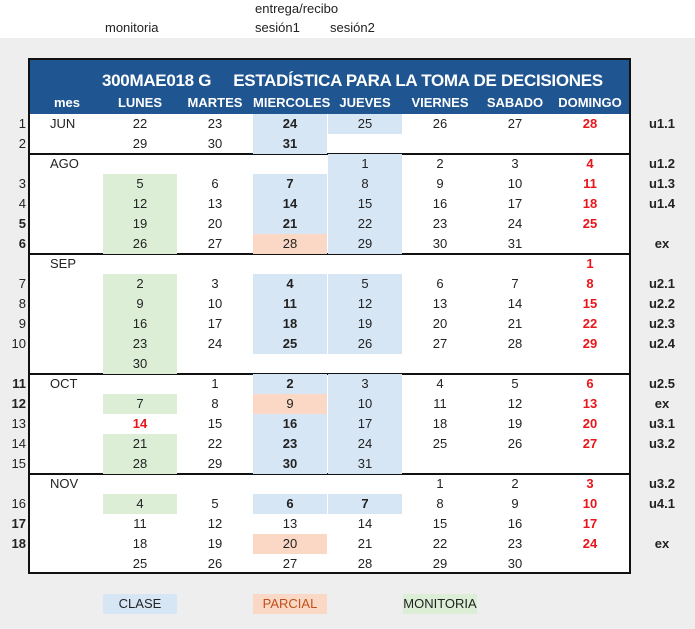 The image size is (695, 629). What do you see at coordinates (440, 283) in the screenshot?
I see `day-cell: 6` at bounding box center [440, 283].